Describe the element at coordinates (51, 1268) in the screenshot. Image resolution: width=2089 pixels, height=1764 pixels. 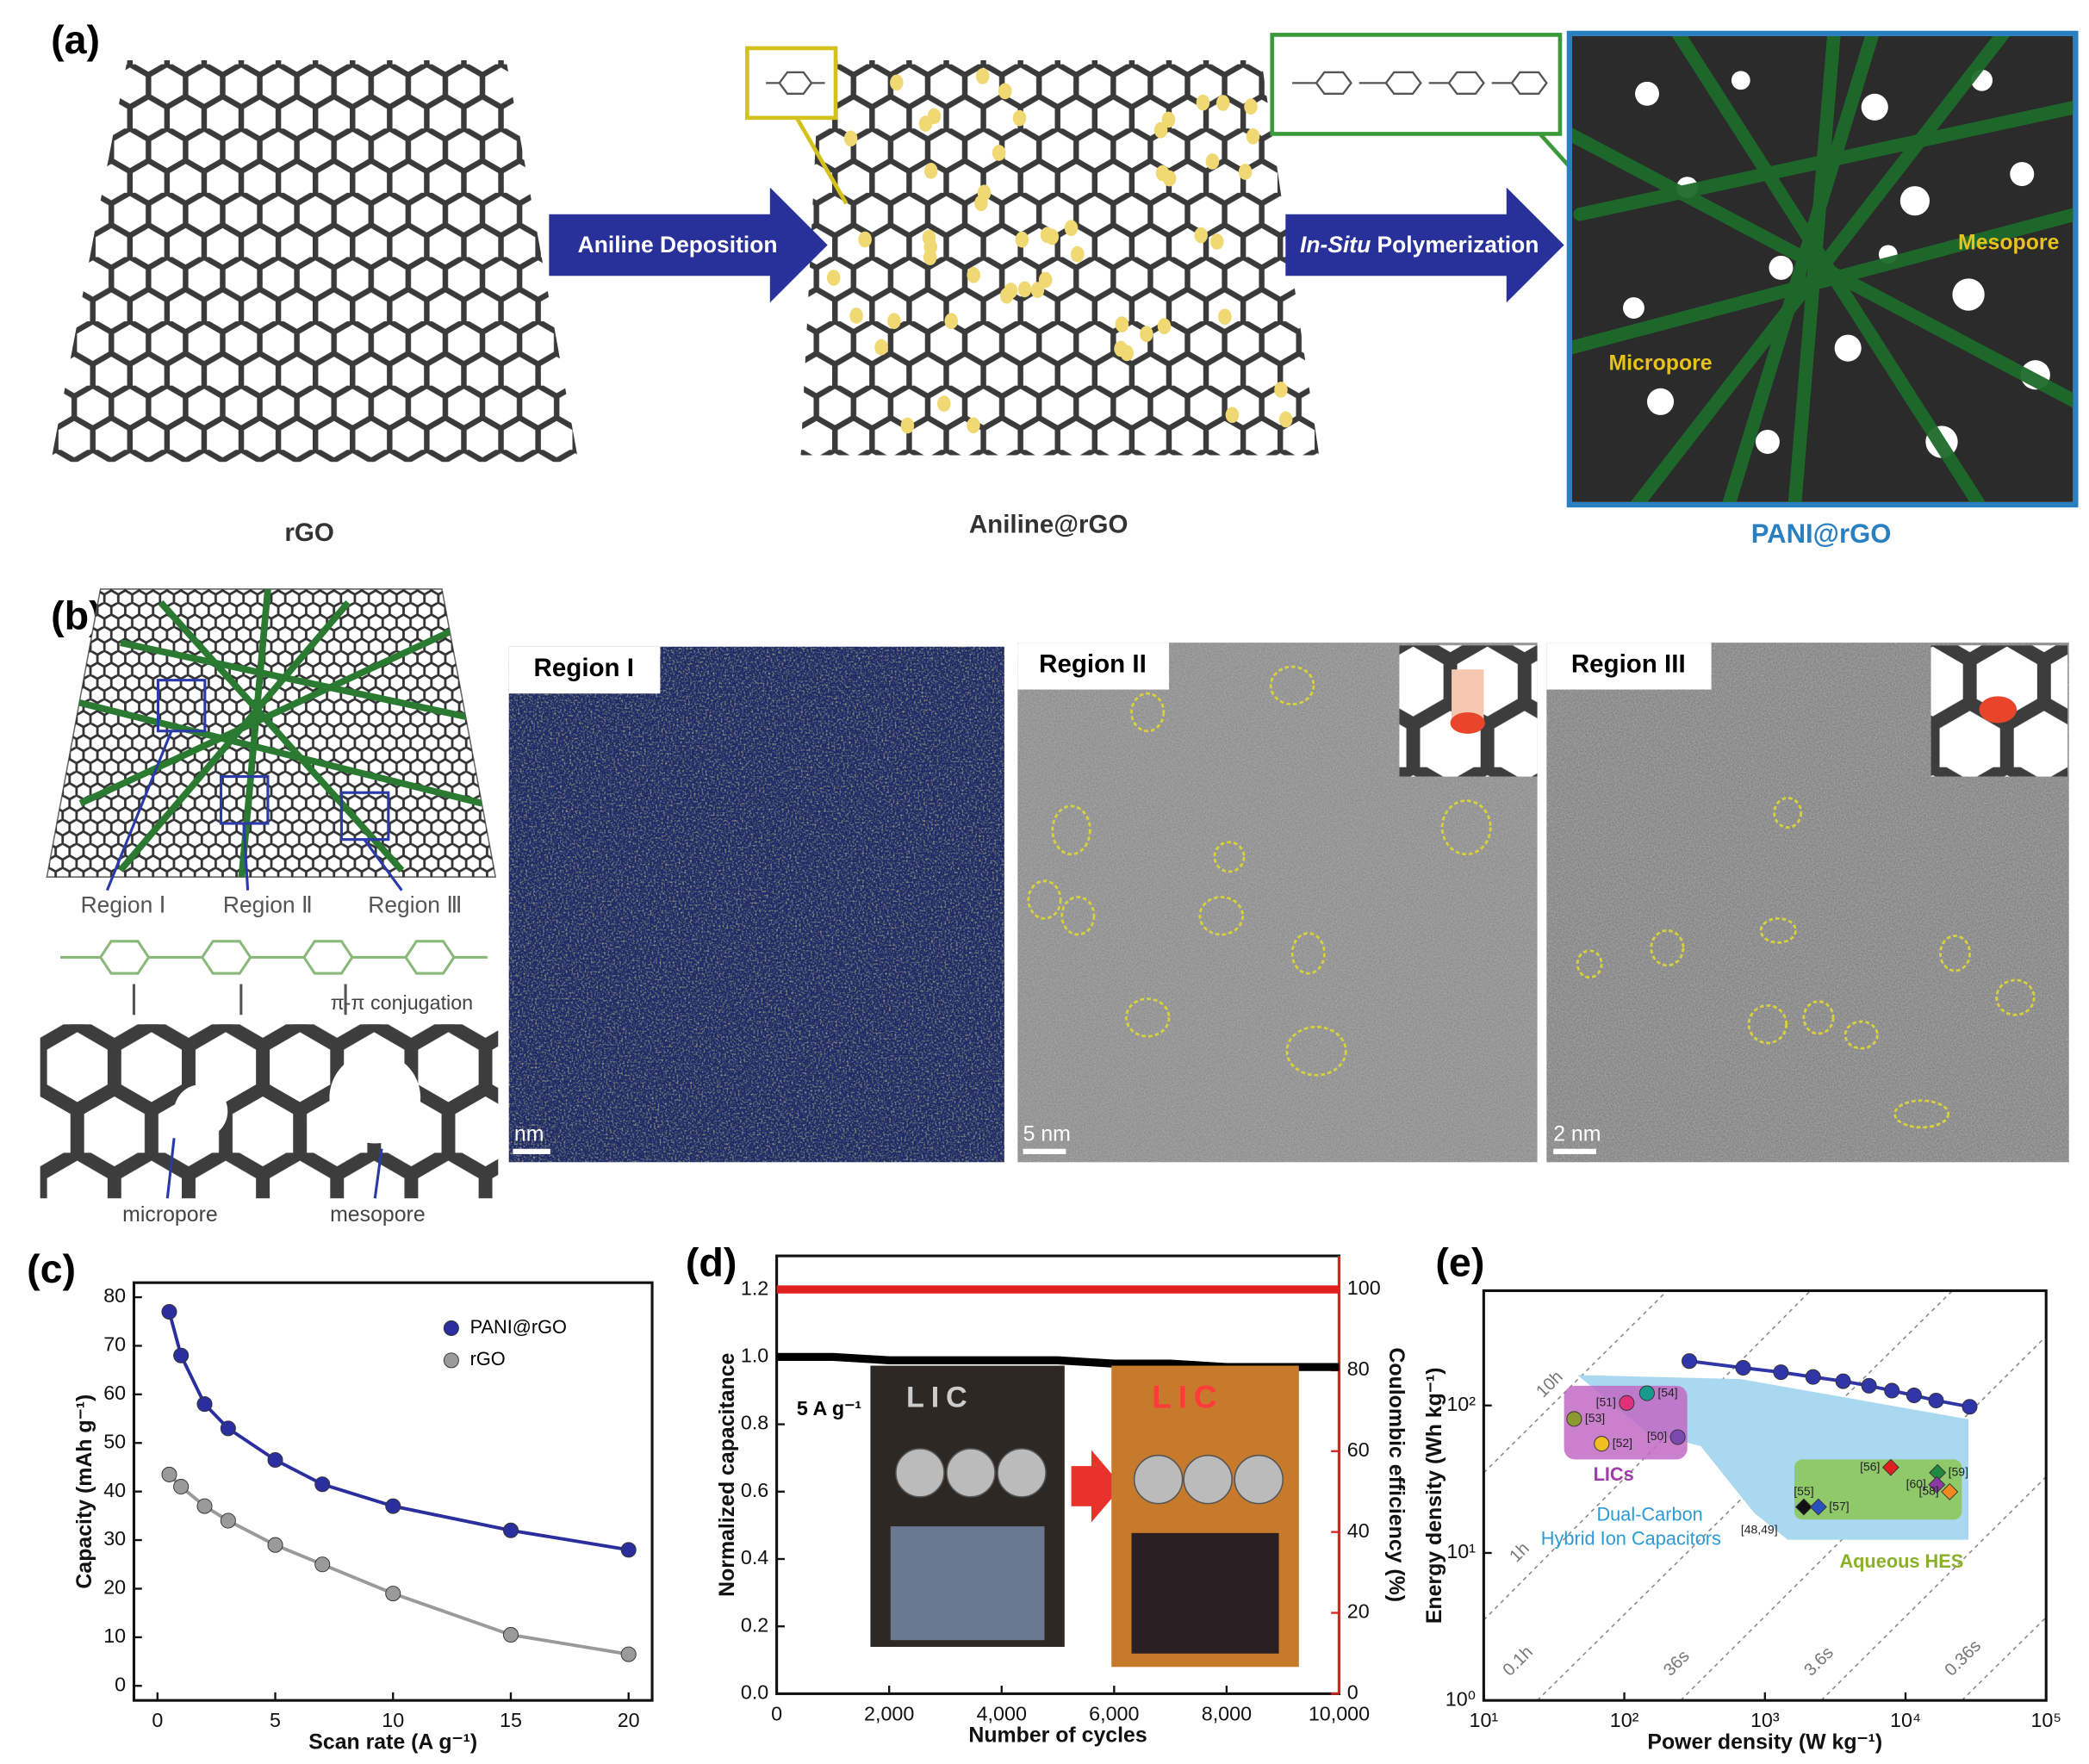
I see `panel-label: (c)` at that location.